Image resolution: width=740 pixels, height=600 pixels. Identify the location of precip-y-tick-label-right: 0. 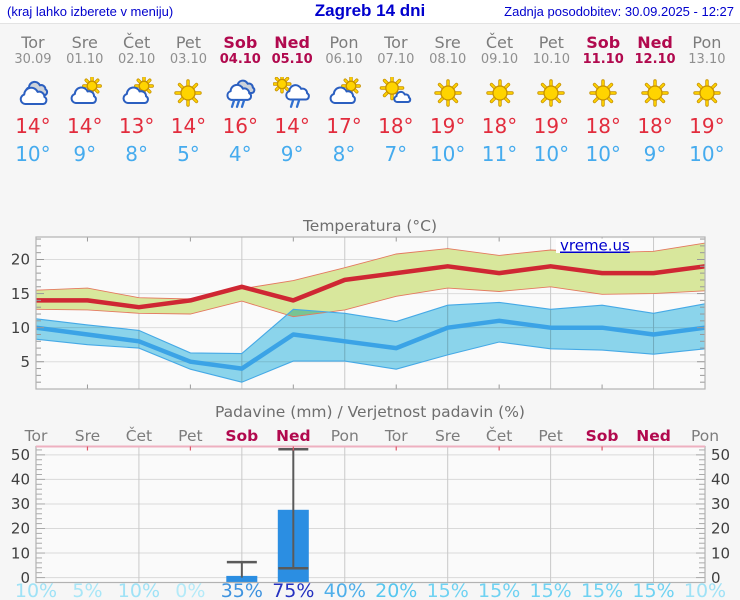
(716, 578).